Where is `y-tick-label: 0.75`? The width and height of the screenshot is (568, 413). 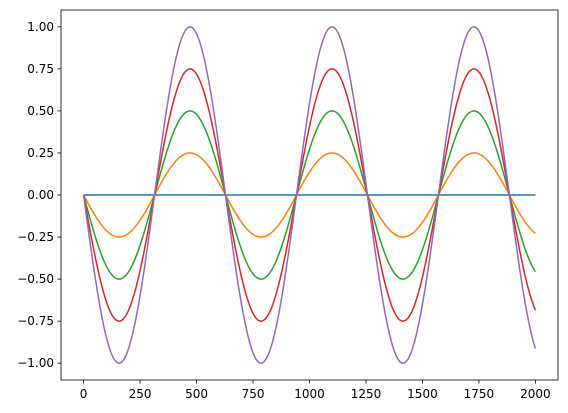 y-tick-label: 0.75 is located at coordinates (40, 69).